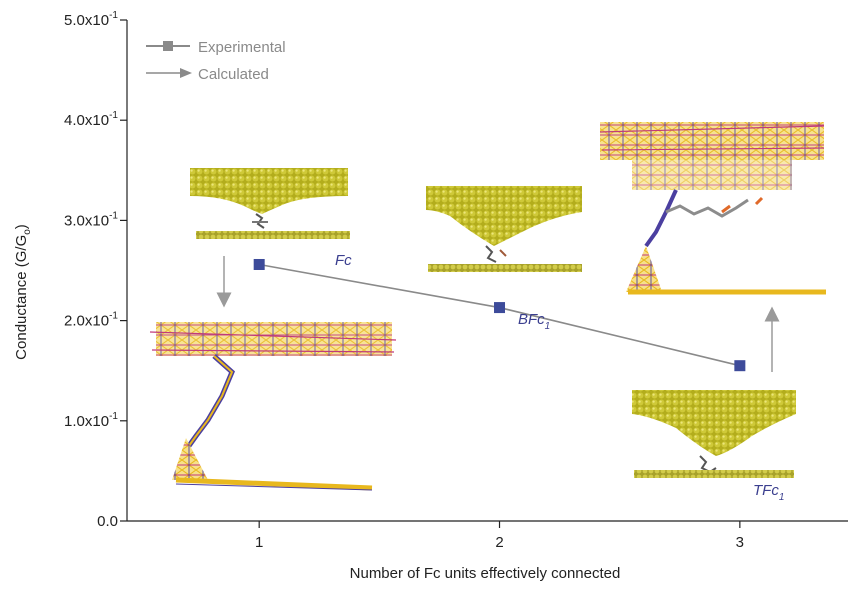 The image size is (848, 589). Describe the element at coordinates (504, 229) in the screenshot. I see `bfc-junction-image` at that location.